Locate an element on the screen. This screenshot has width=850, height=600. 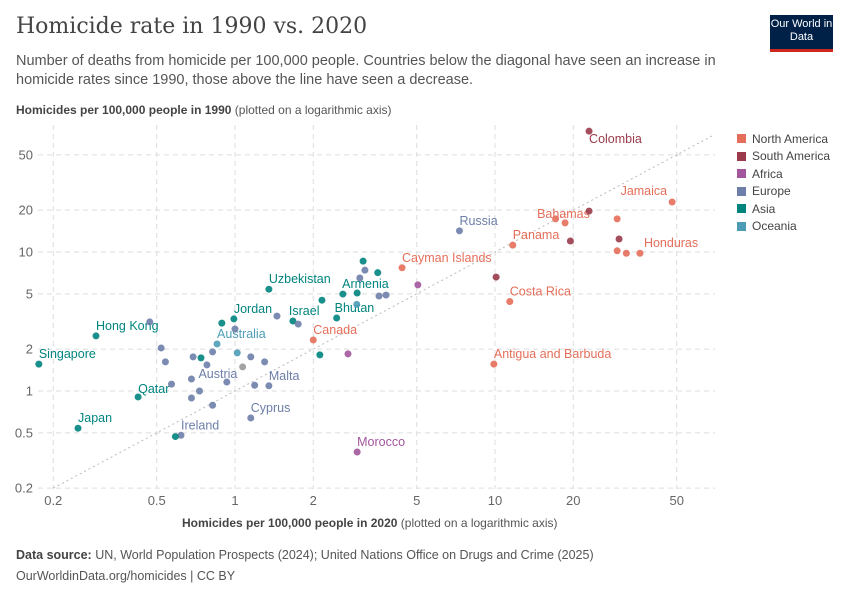
legend-item: South America is located at coordinates (783, 157).